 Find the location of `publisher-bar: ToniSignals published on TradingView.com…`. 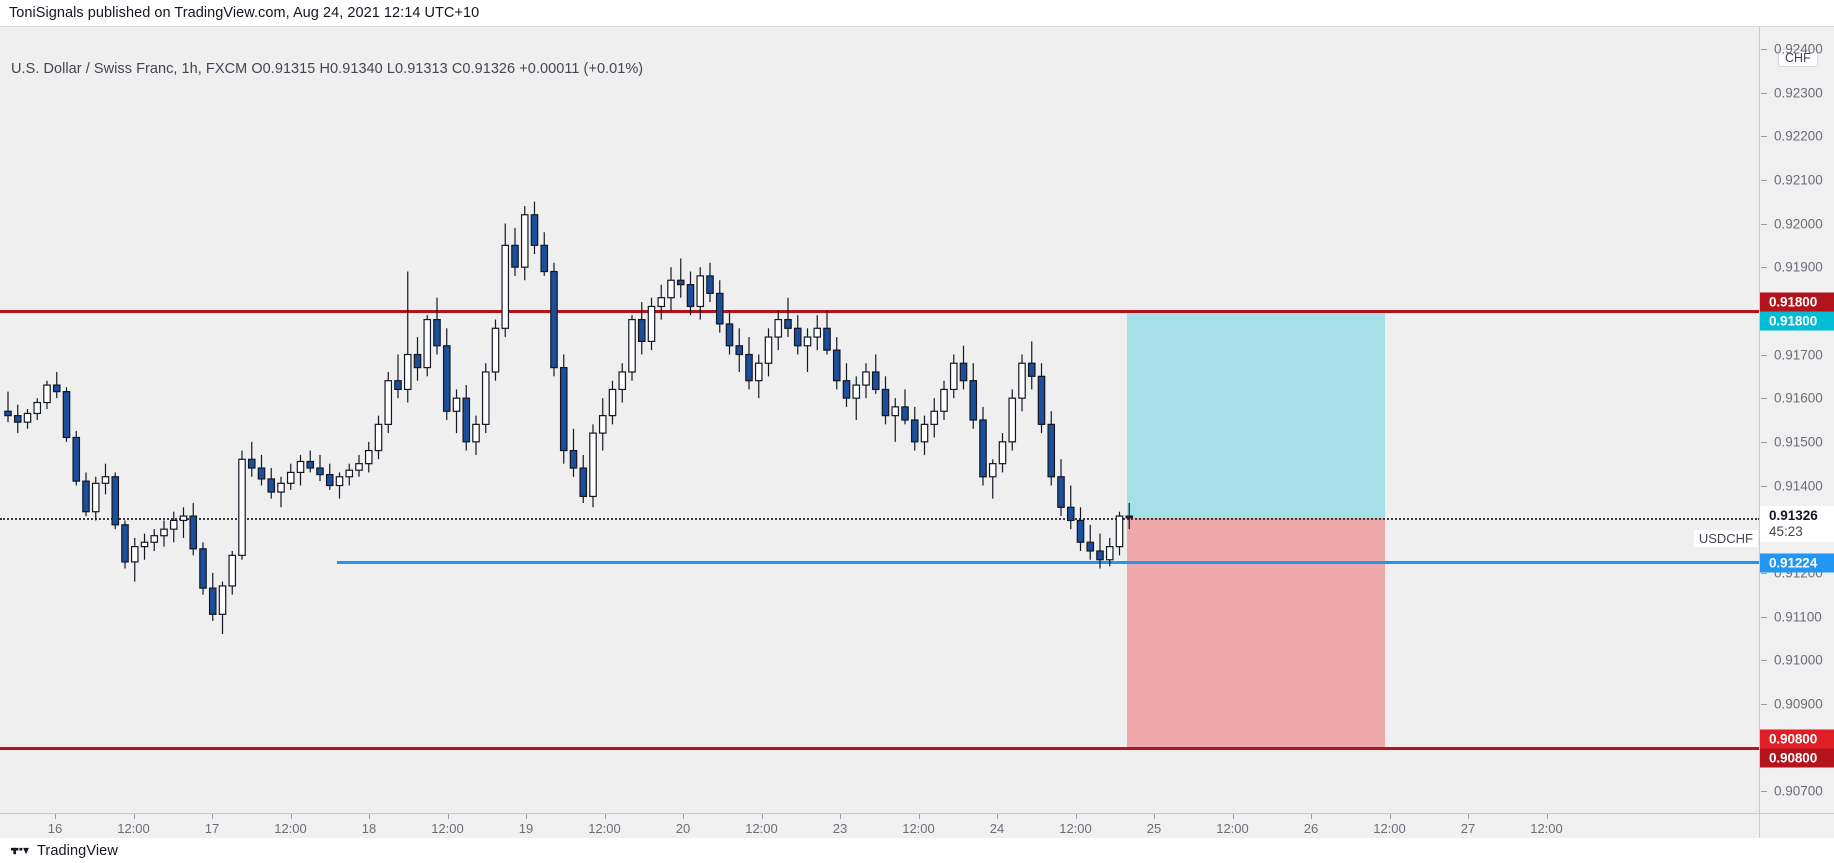

publisher-bar: ToniSignals published on TradingView.com… is located at coordinates (917, 13).